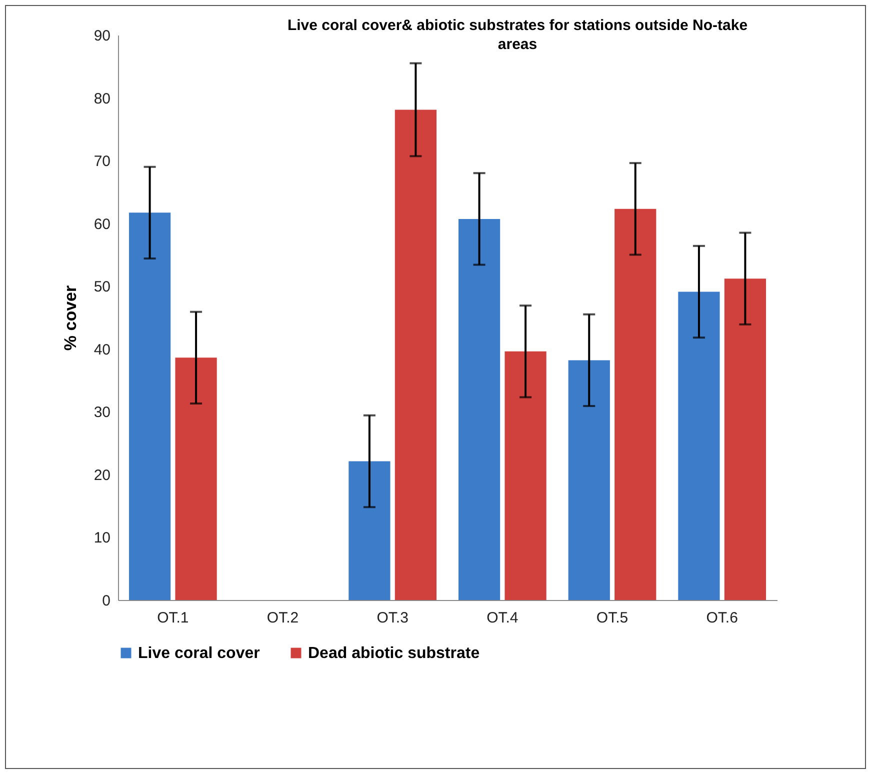  What do you see at coordinates (102, 475) in the screenshot?
I see `y-tick-label: 20` at bounding box center [102, 475].